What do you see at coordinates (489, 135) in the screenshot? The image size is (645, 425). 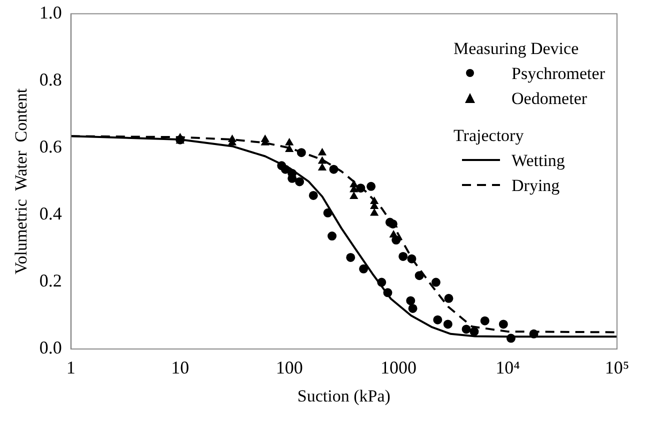 I see `annotation: Trajectory` at bounding box center [489, 135].